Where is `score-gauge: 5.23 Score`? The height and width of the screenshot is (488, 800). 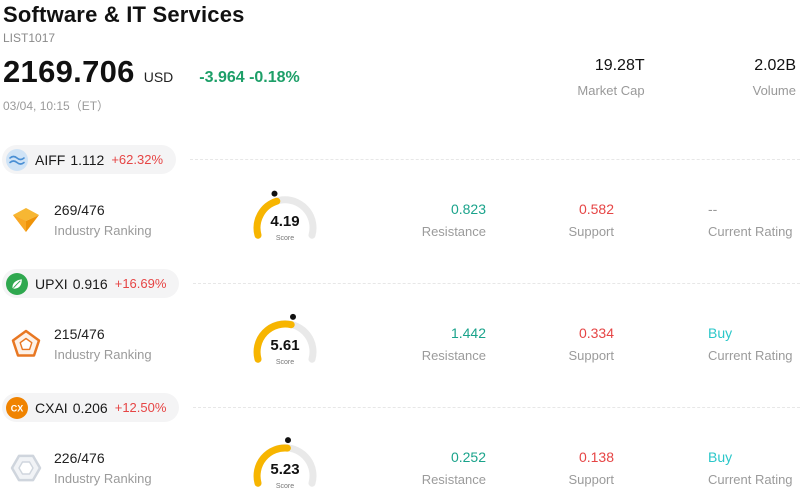 score-gauge: 5.23 Score is located at coordinates (285, 462).